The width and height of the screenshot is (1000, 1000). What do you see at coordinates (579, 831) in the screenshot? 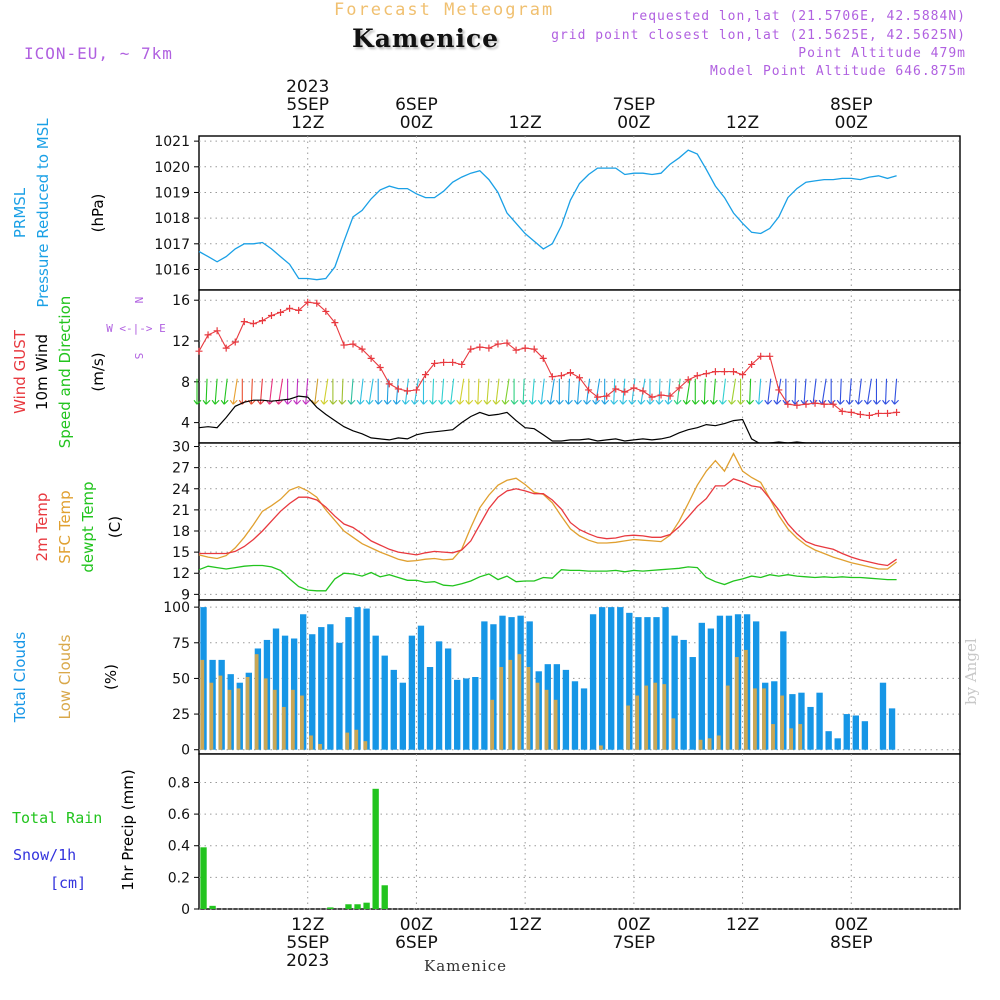
I see `precip-frame` at bounding box center [579, 831].